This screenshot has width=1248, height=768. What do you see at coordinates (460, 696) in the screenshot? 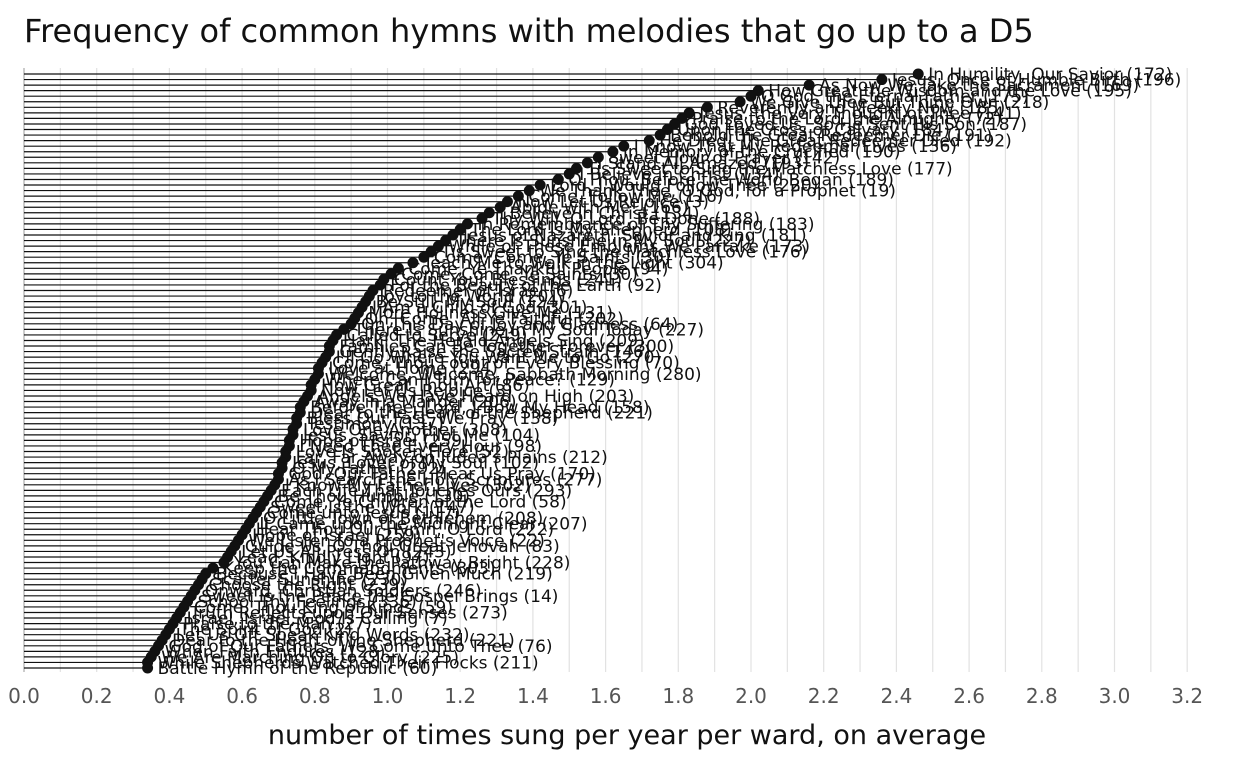
I see `x-tick-label: 1.2` at bounding box center [460, 696].